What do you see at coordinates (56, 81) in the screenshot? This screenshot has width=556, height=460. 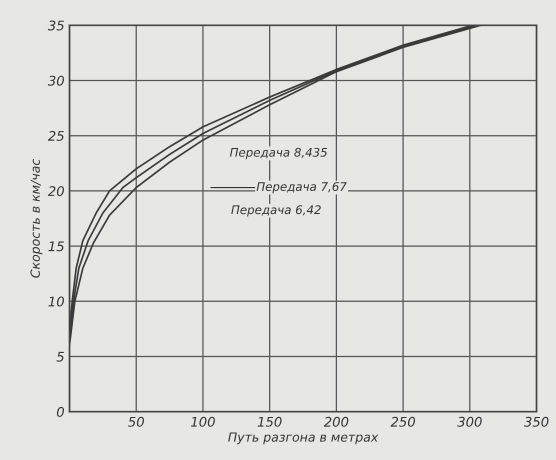 I see `y-tick-label: 30` at bounding box center [56, 81].